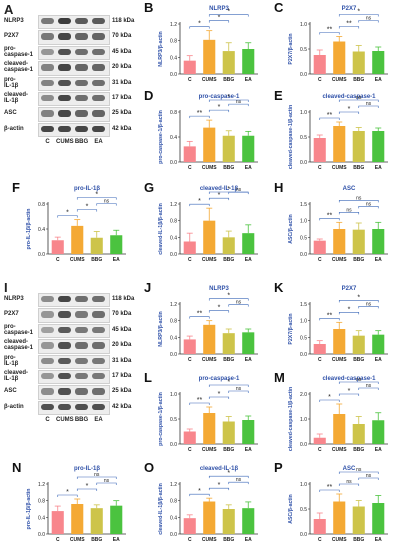 The image size is (400, 553). Describe the element at coordinates (19, 67) in the screenshot. I see `blot-row-label: cleaved-caspase-1` at that location.